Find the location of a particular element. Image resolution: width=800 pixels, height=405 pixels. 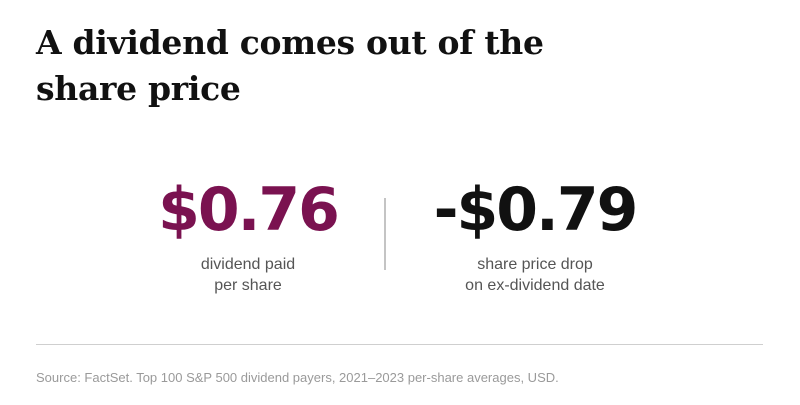

price-drop-label-line1: share price drop is located at coordinates (535, 264).